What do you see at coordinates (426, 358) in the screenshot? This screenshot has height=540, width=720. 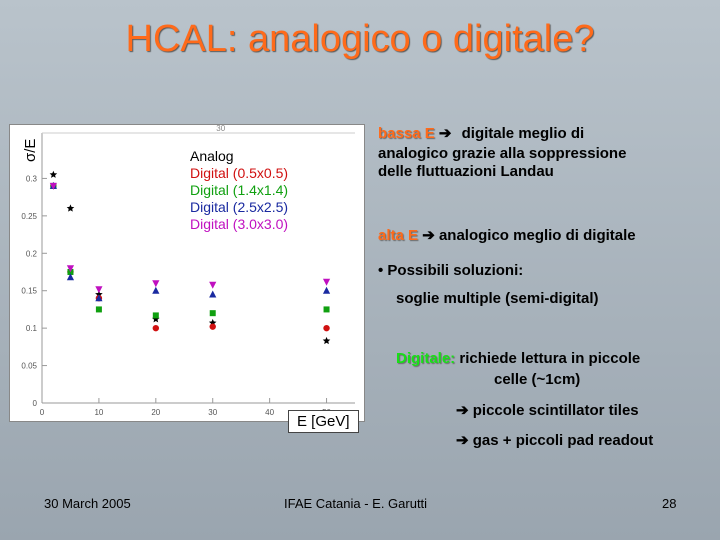 I see `digitale-label: Digitale:` at bounding box center [426, 358].